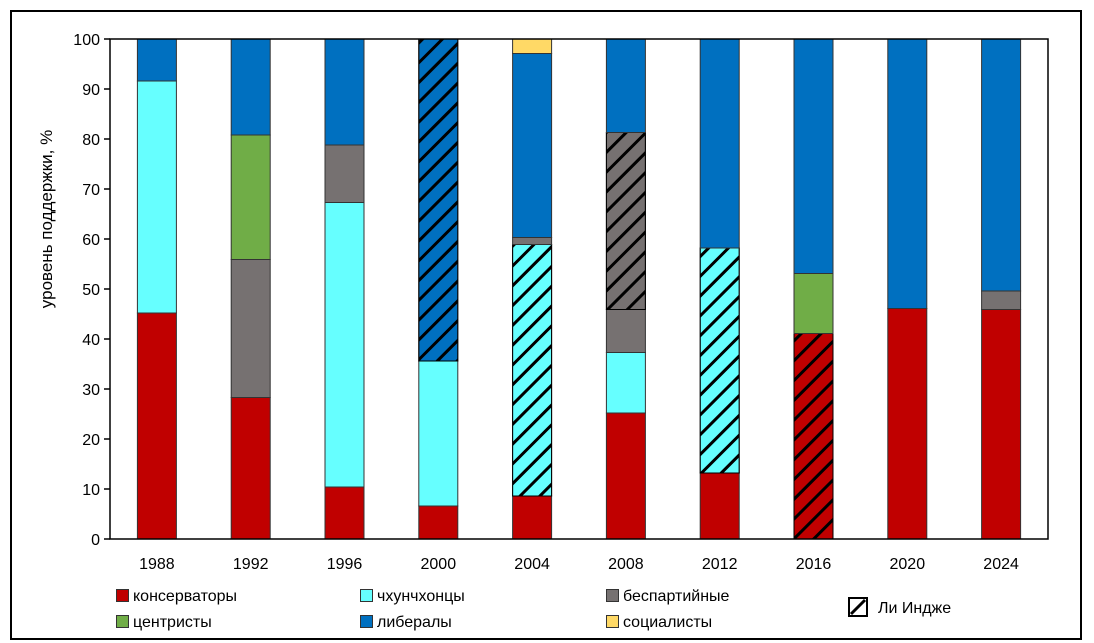 The width and height of the screenshot is (1094, 643). What do you see at coordinates (95, 540) in the screenshot?
I see `y-tick-label: 0` at bounding box center [95, 540].